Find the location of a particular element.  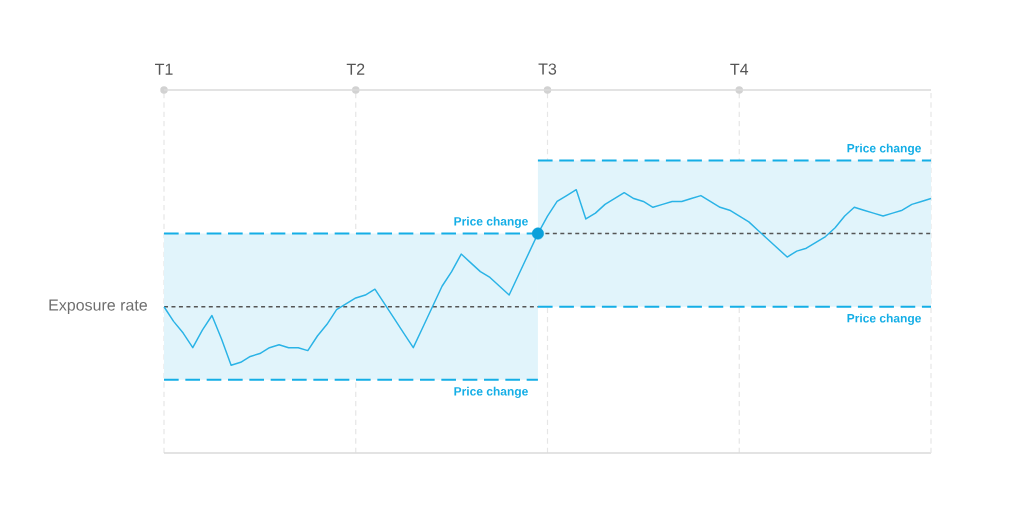

x-tick-label: T3 is located at coordinates (547, 69).